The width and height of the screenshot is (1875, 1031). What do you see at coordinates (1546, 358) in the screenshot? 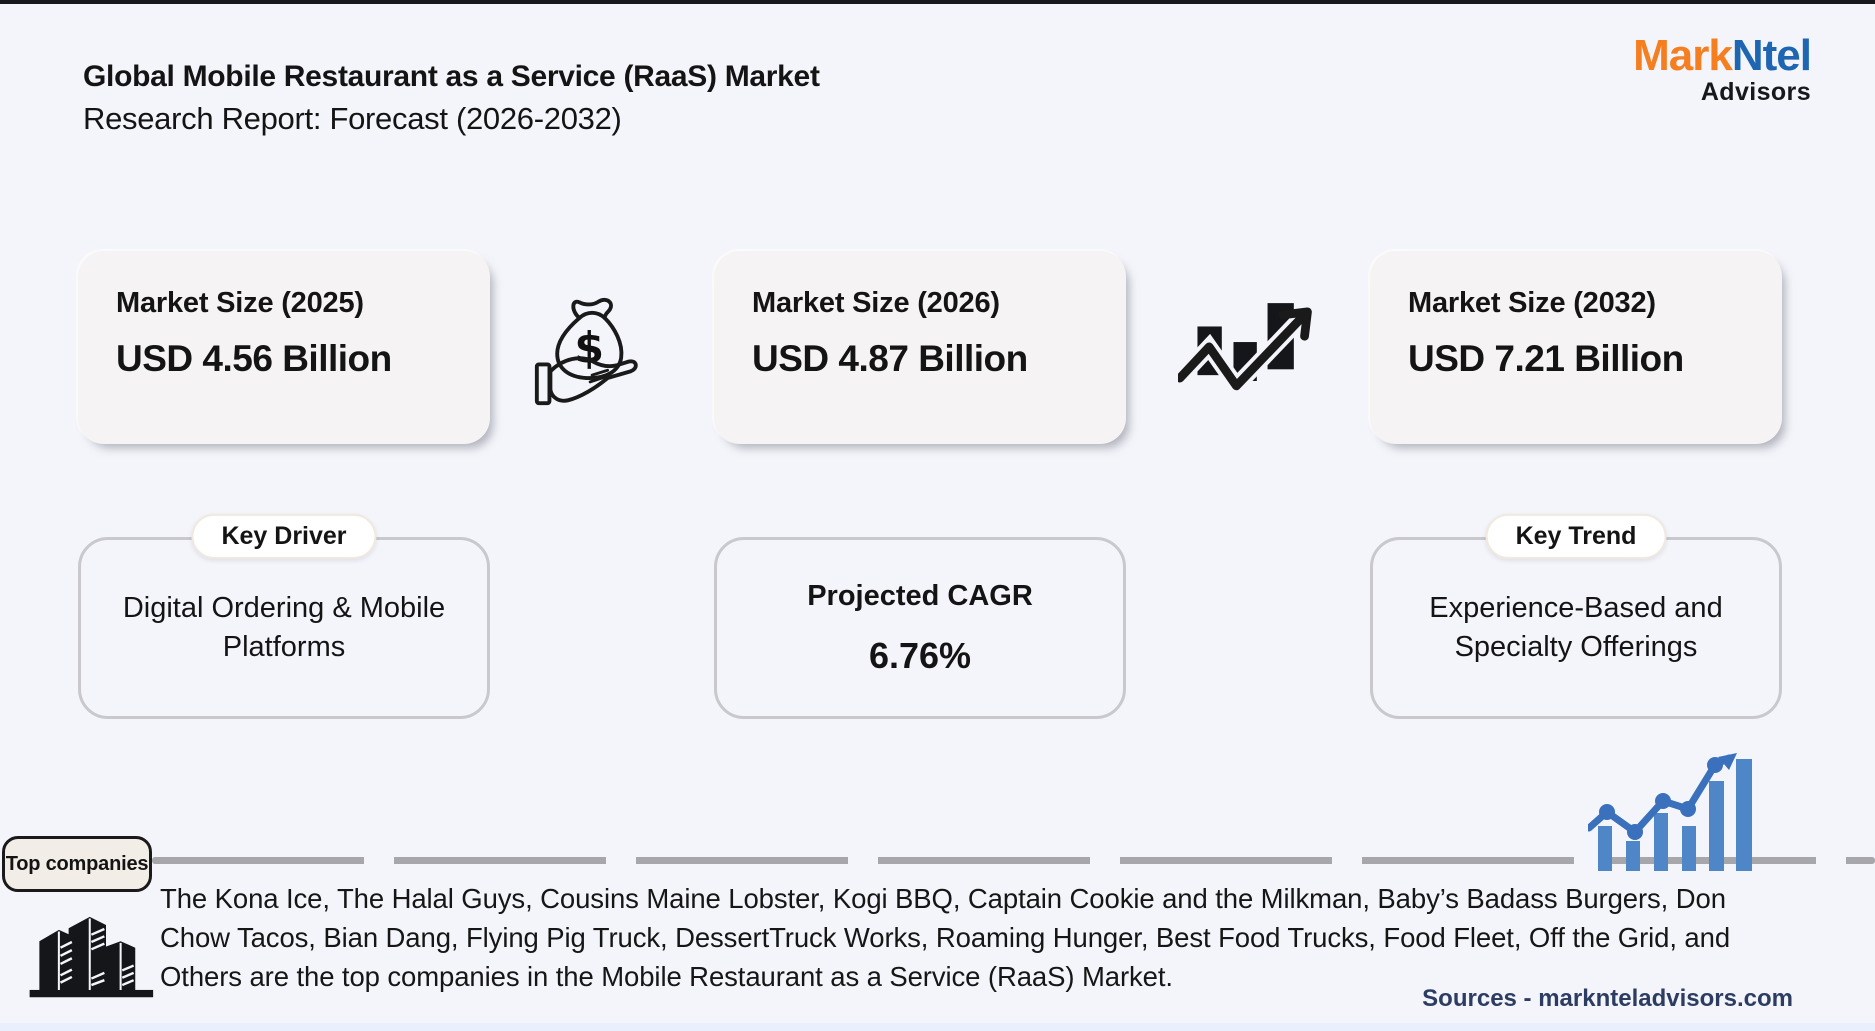
I see `market-size-2032-value: USD 7.21 Billion` at bounding box center [1546, 358].